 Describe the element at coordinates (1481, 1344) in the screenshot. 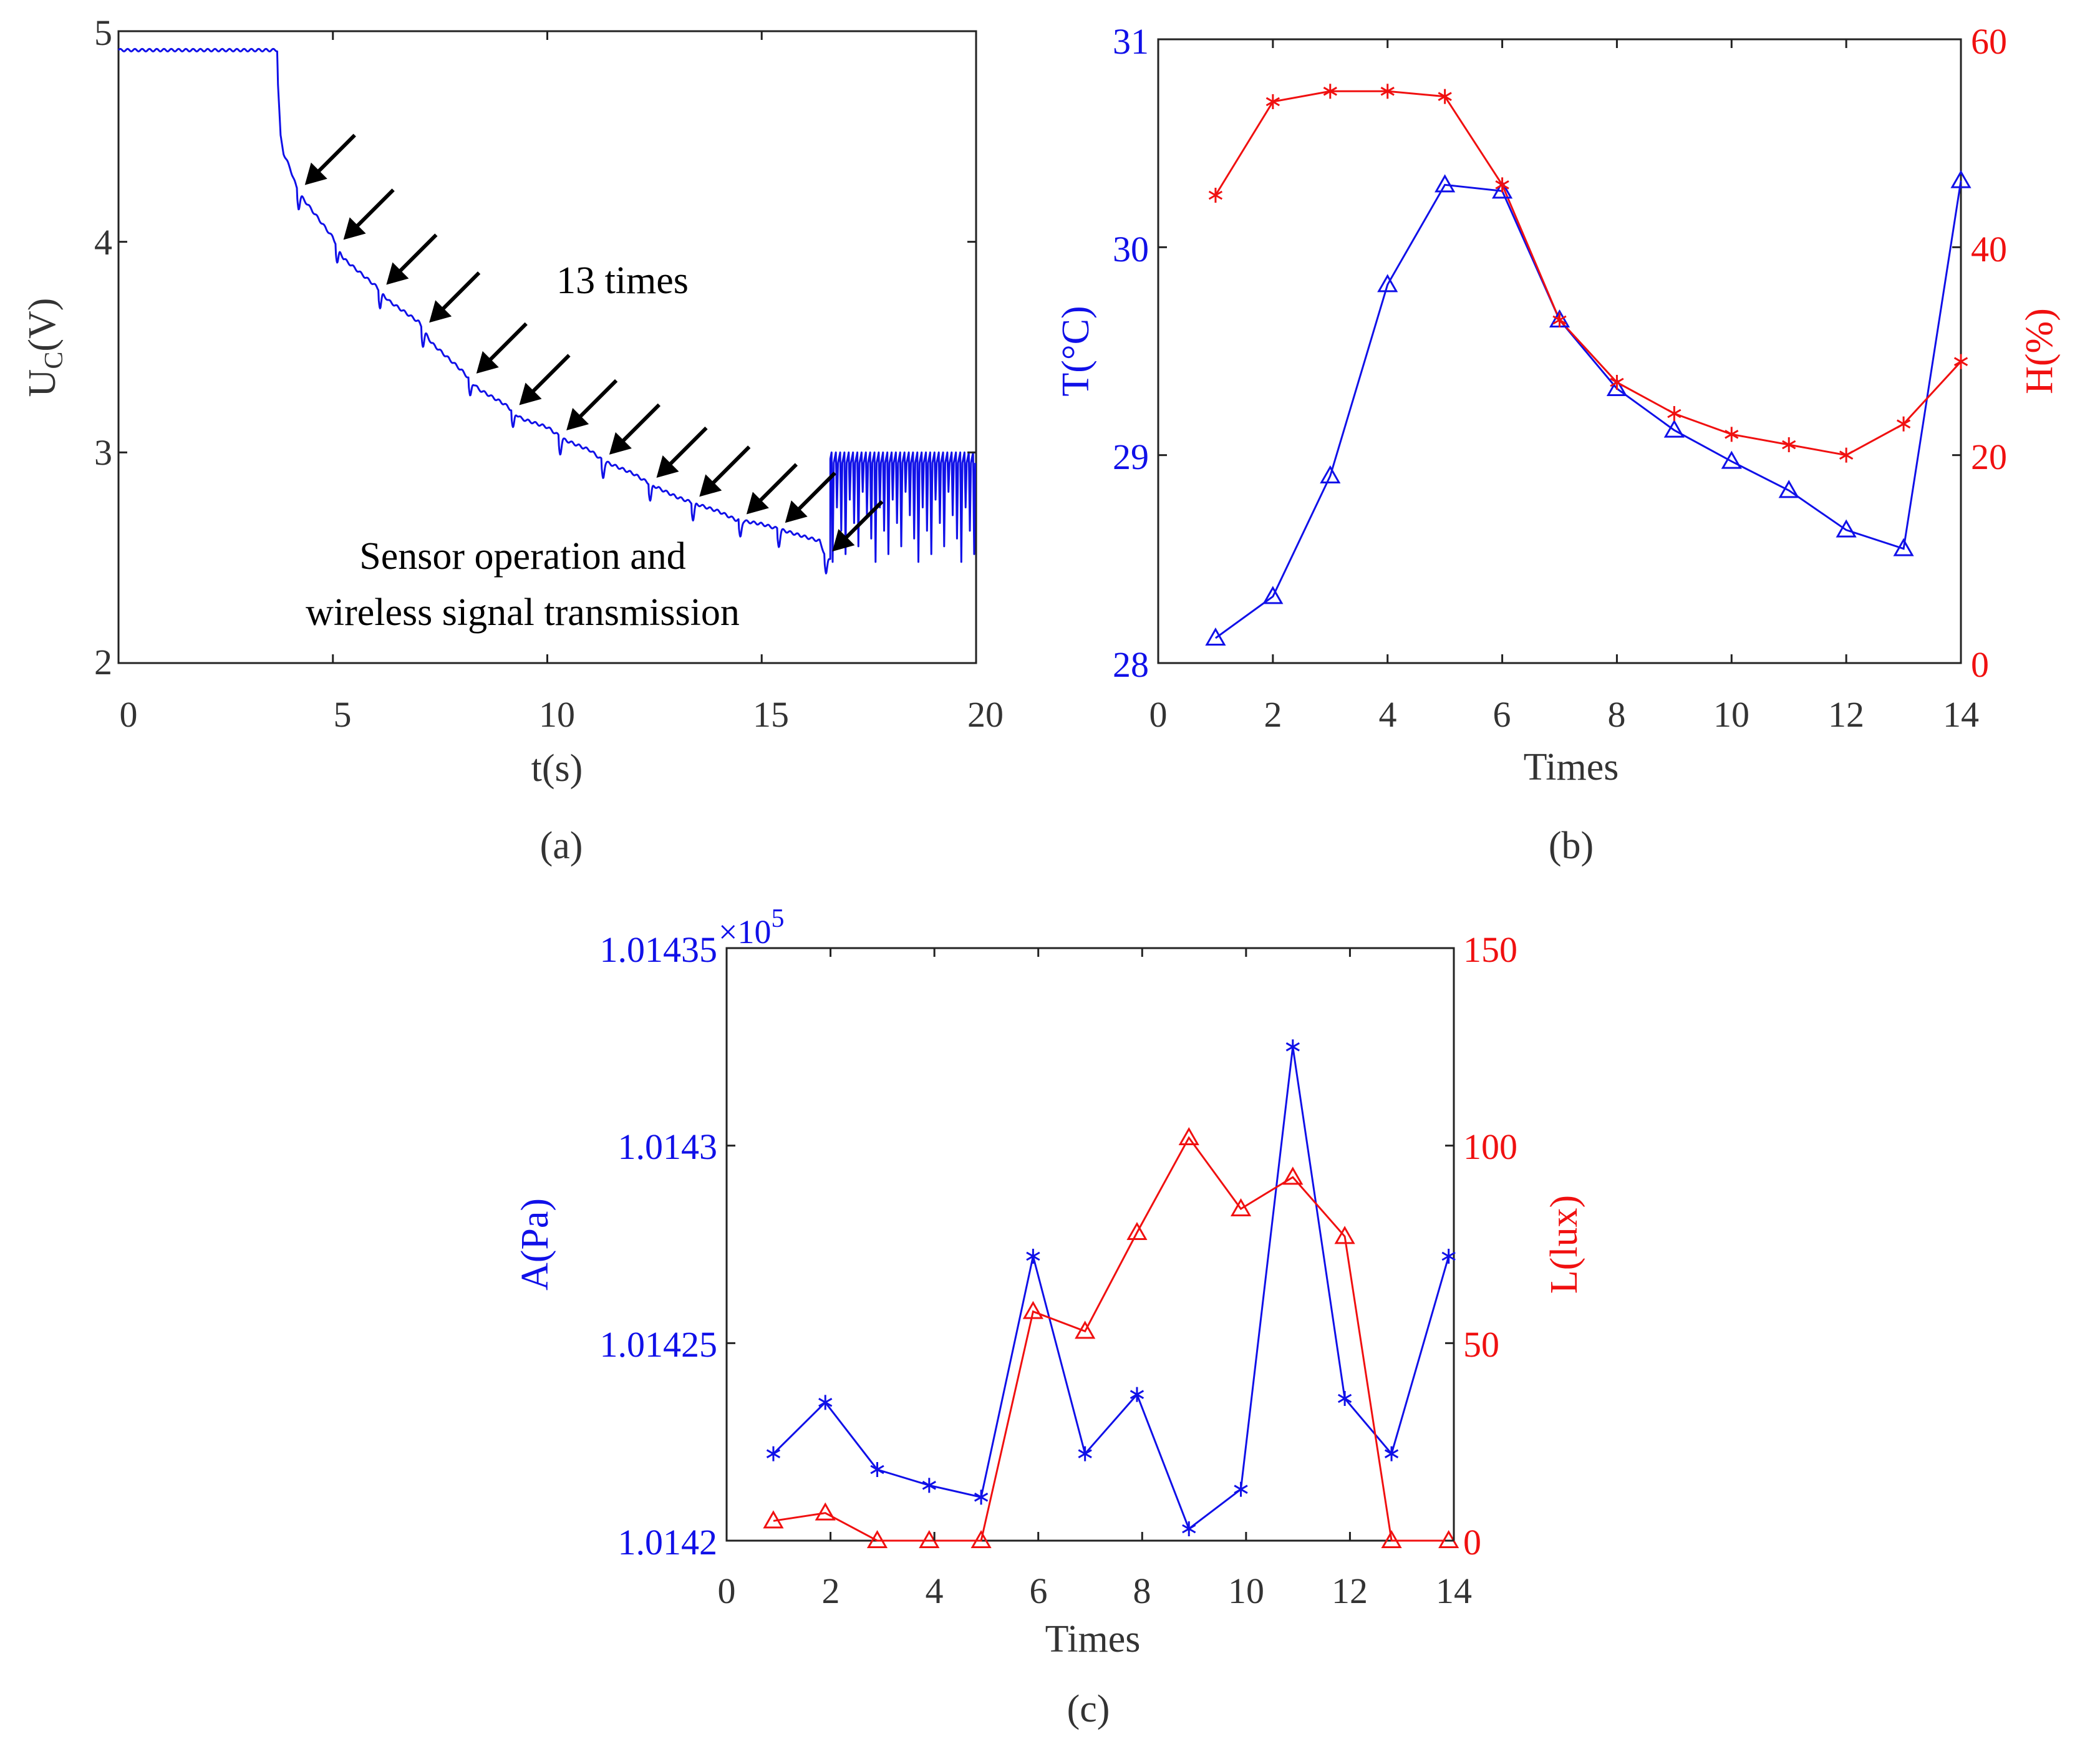

I see `panel-c-ytick-right-50: 50` at that location.